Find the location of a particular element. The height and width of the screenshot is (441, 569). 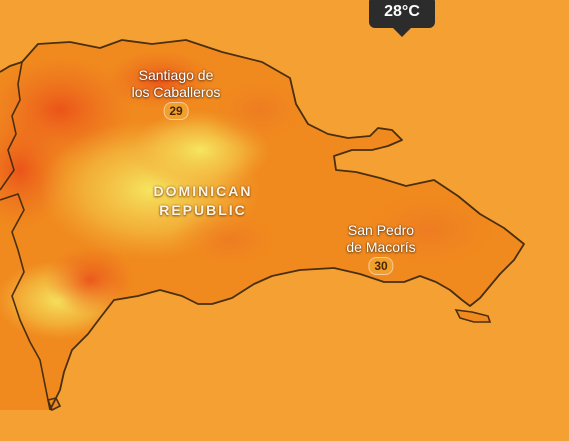

country-label: DOMINICAN REPUBLIC is located at coordinates (203, 200).